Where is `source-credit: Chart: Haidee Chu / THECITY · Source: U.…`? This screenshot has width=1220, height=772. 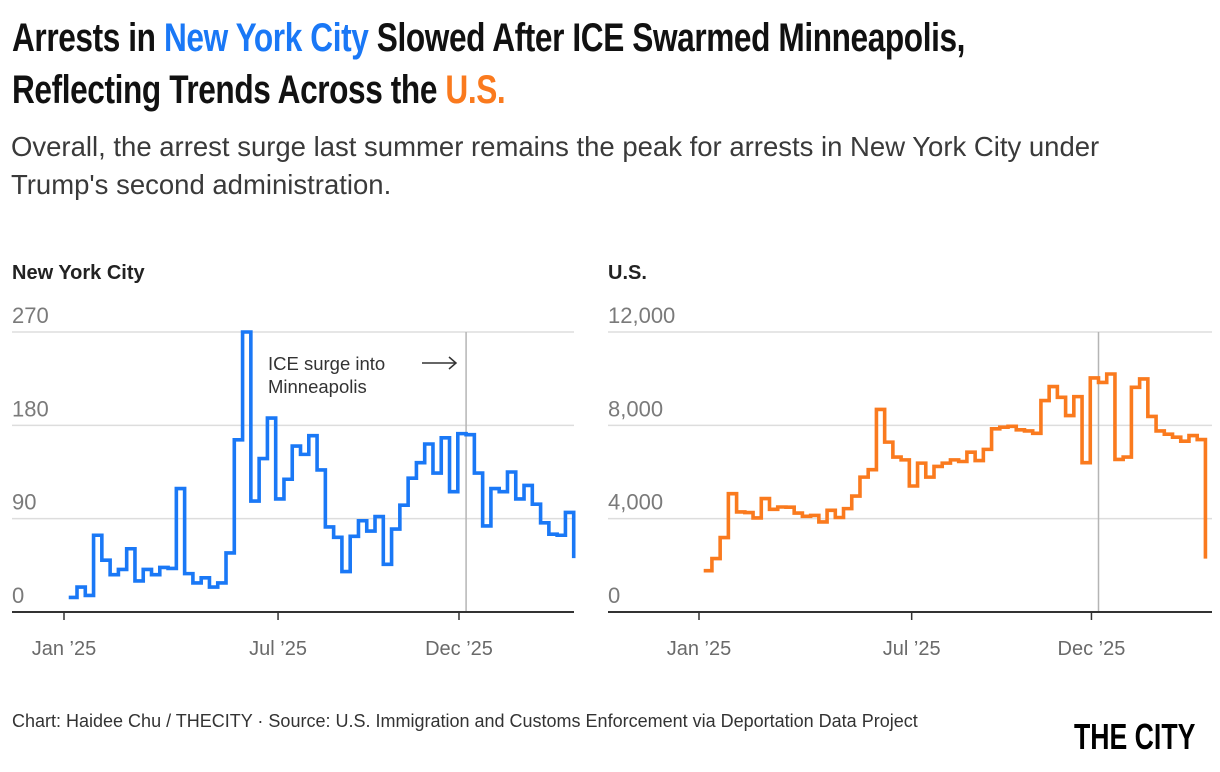
source-credit: Chart: Haidee Chu / THECITY · Source: U.… is located at coordinates (465, 721).